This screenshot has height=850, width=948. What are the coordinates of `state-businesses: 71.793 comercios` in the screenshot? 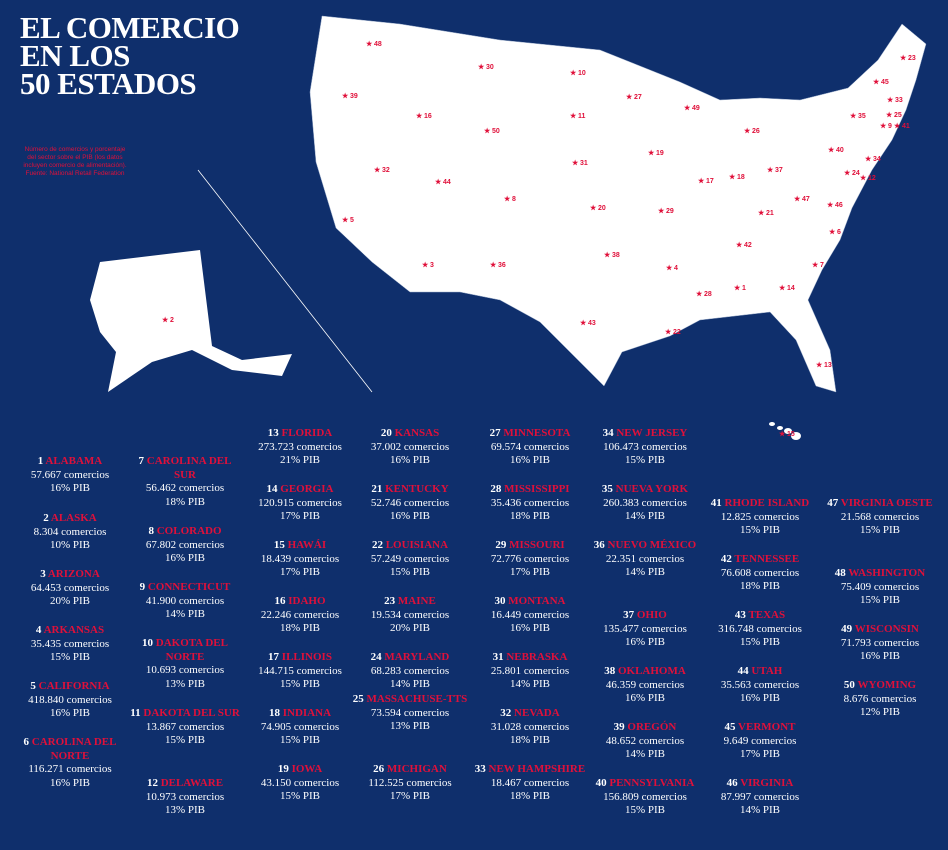 It's located at (880, 642).